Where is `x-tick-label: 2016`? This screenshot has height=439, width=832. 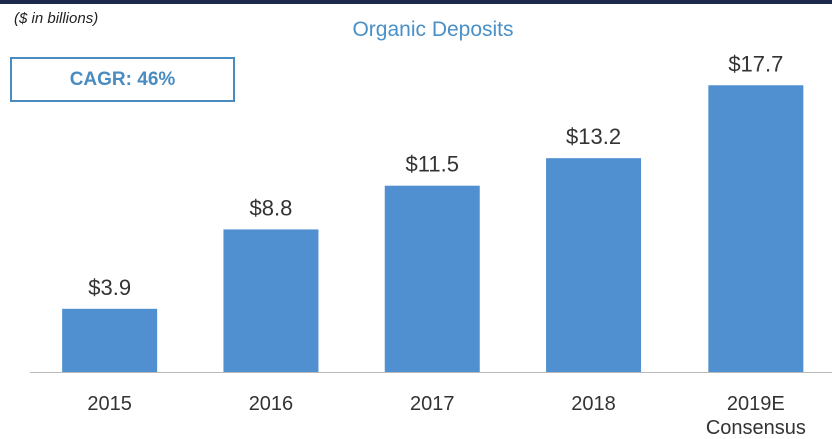
x-tick-label: 2016 is located at coordinates (271, 404).